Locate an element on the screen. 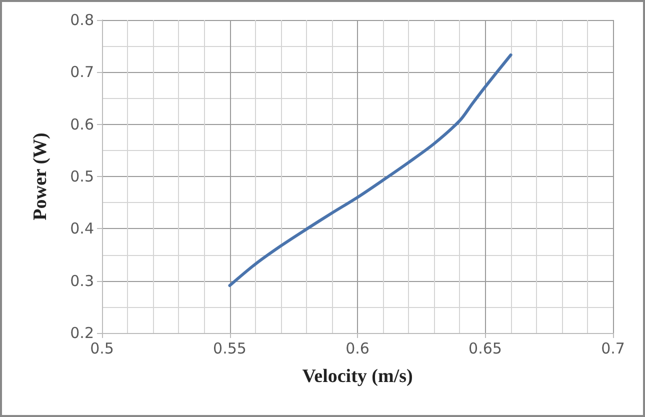 The height and width of the screenshot is (417, 645). y-tick-label: 0.7 is located at coordinates (82, 72).